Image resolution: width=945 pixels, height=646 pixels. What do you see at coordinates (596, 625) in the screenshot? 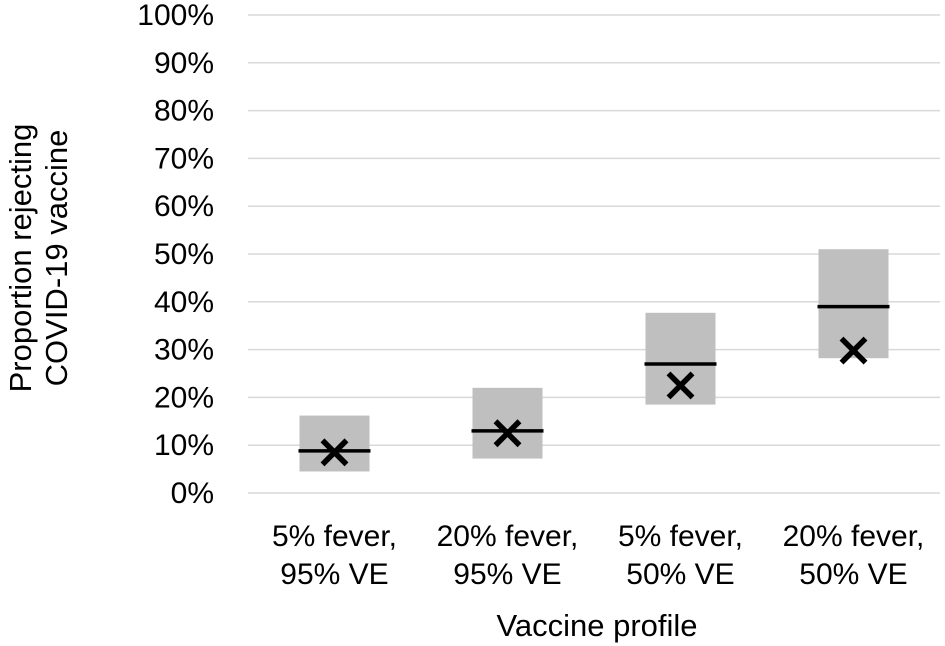
I see `x-axis-title: Vaccine profile` at bounding box center [596, 625].